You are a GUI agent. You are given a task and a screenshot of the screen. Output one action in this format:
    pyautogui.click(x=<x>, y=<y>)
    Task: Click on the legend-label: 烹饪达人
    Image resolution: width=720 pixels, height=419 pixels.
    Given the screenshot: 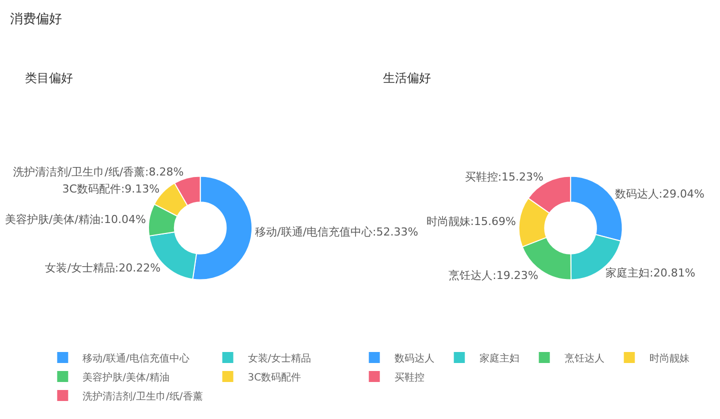 What is the action you would take?
    pyautogui.click(x=584, y=358)
    